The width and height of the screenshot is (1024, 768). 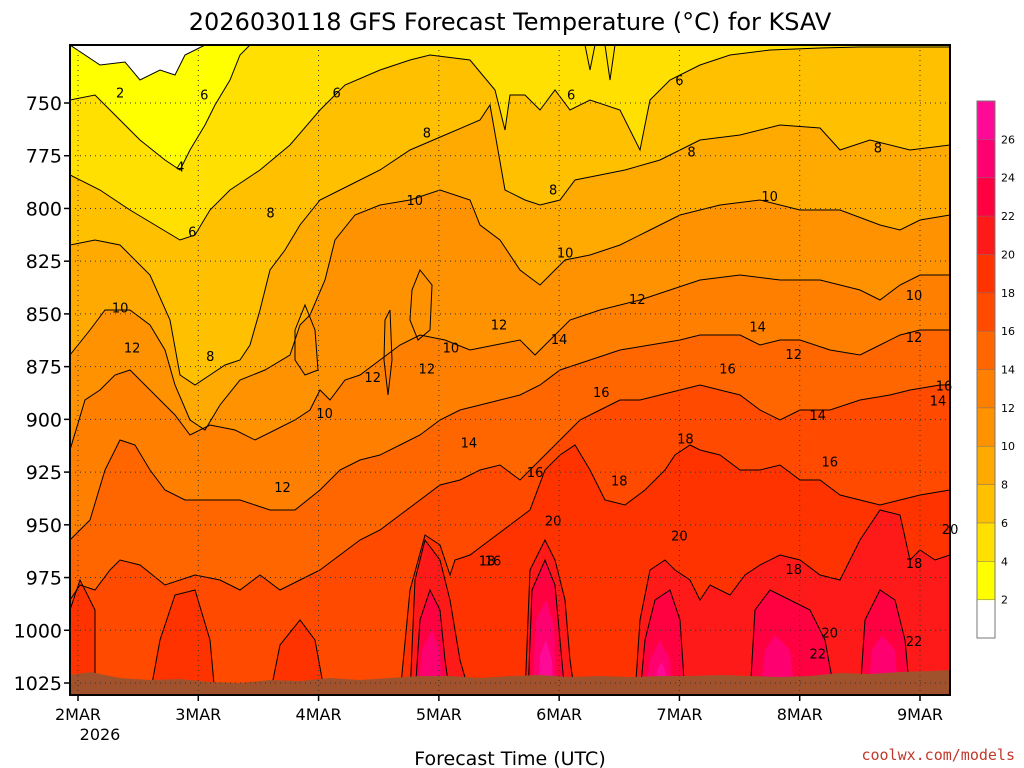 I want to click on y-tick-label: 925, so click(x=44, y=473).